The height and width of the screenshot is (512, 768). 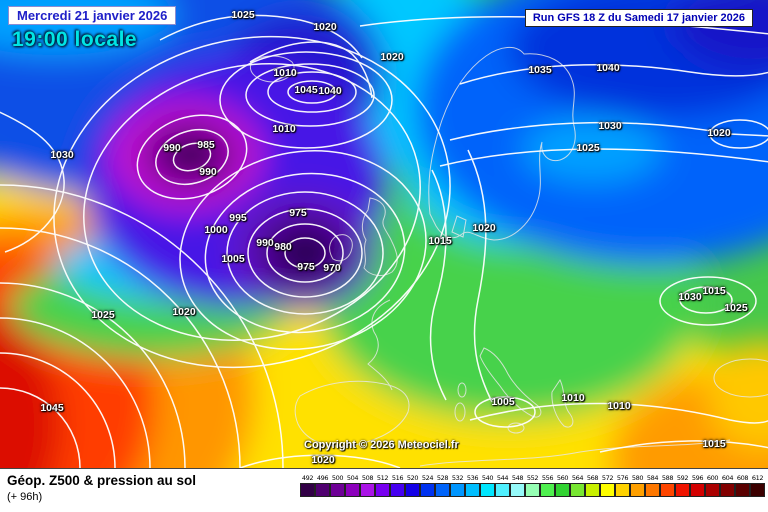 What do you see at coordinates (412, 485) in the screenshot?
I see `colorbar-step: 520` at bounding box center [412, 485].